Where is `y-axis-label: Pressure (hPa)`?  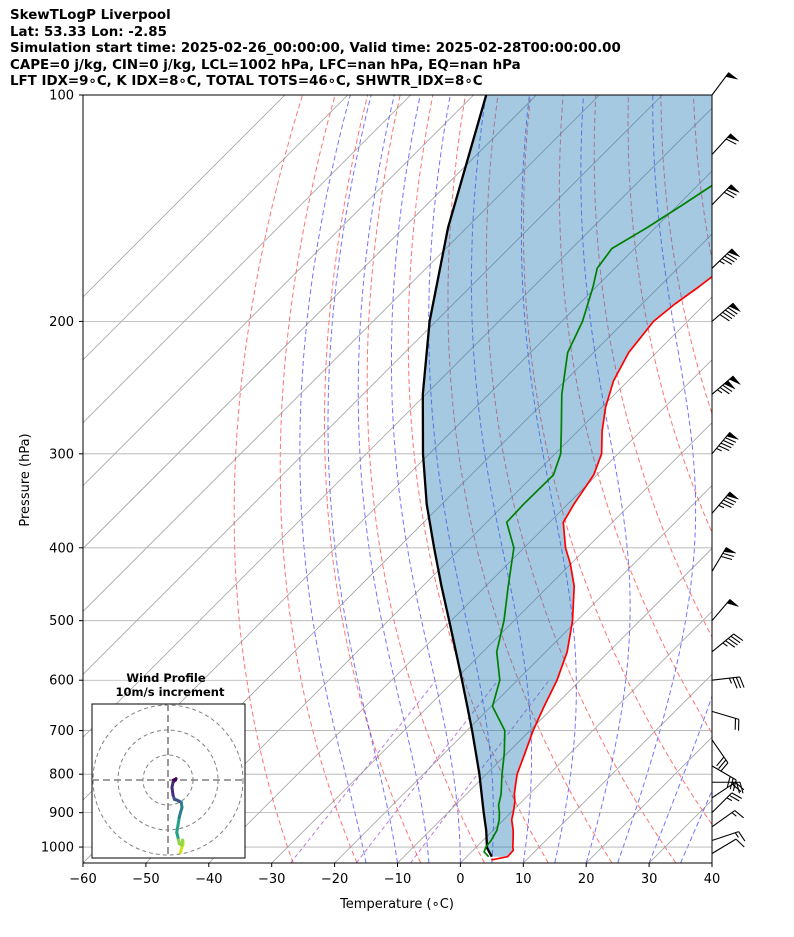 y-axis-label: Pressure (hPa) is located at coordinates (25, 479).